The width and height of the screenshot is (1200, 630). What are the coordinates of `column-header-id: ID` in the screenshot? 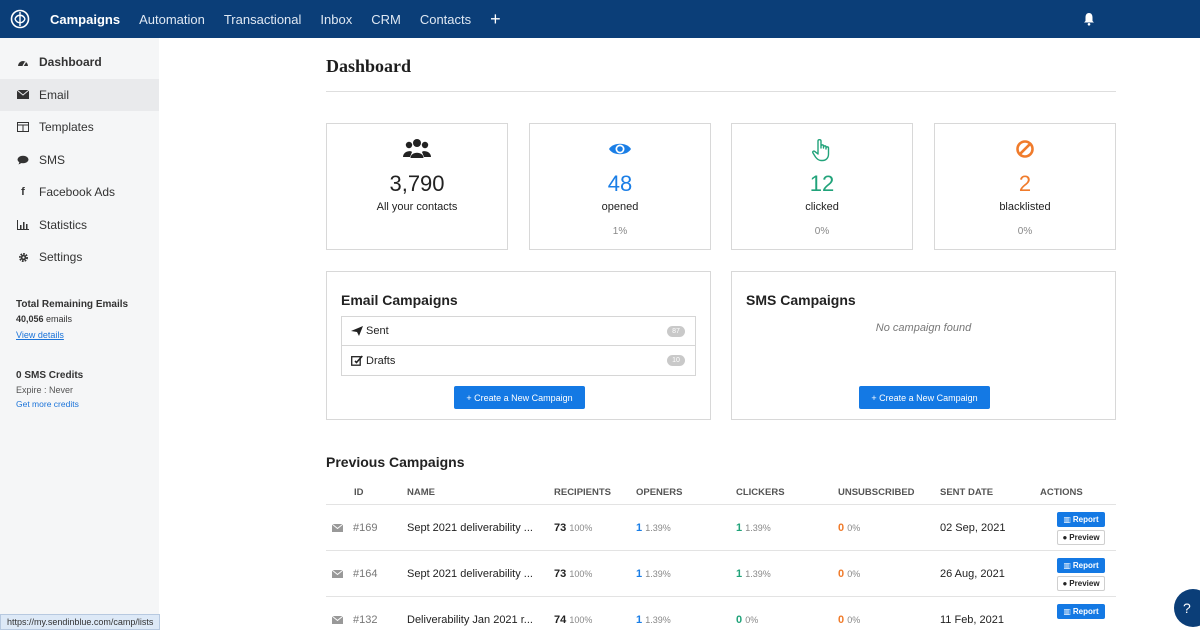 It's located at (359, 492).